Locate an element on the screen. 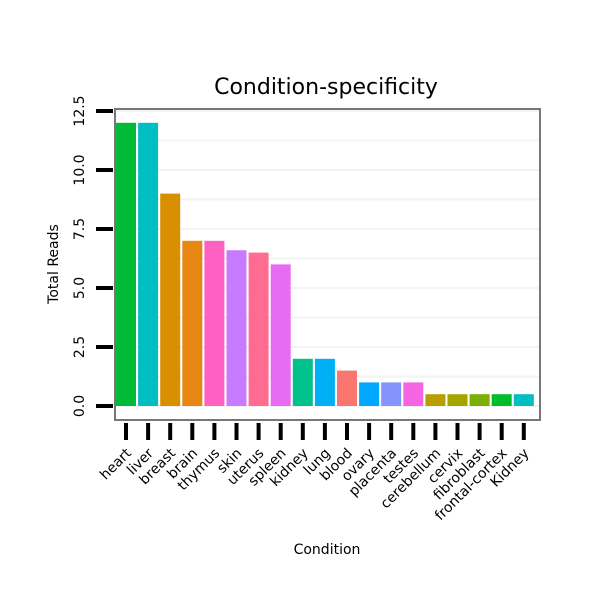 The image size is (600, 600). bar-cerebellum is located at coordinates (435, 400).